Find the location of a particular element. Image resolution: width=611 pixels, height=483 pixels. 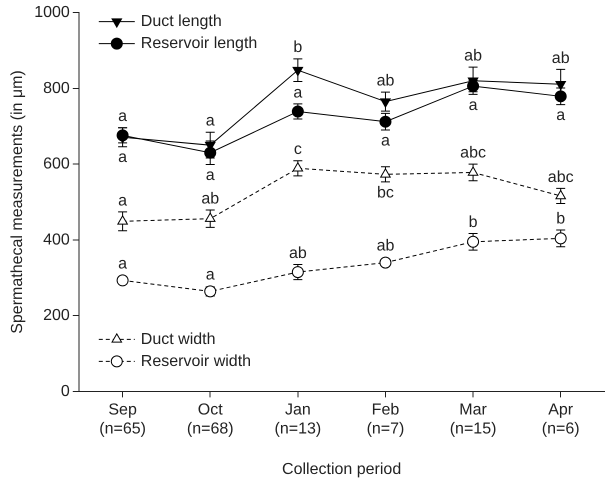

x-tick-label: Jan (n=13) is located at coordinates (298, 419).